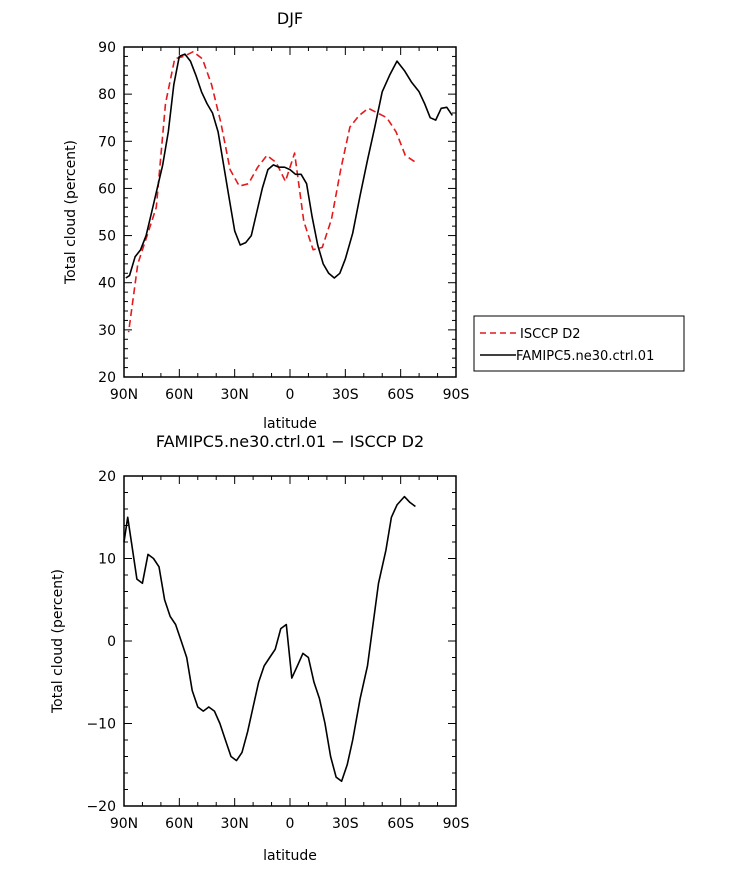 The image size is (733, 869). I want to click on top-y-axis-title: Total cloud (percent), so click(71, 212).